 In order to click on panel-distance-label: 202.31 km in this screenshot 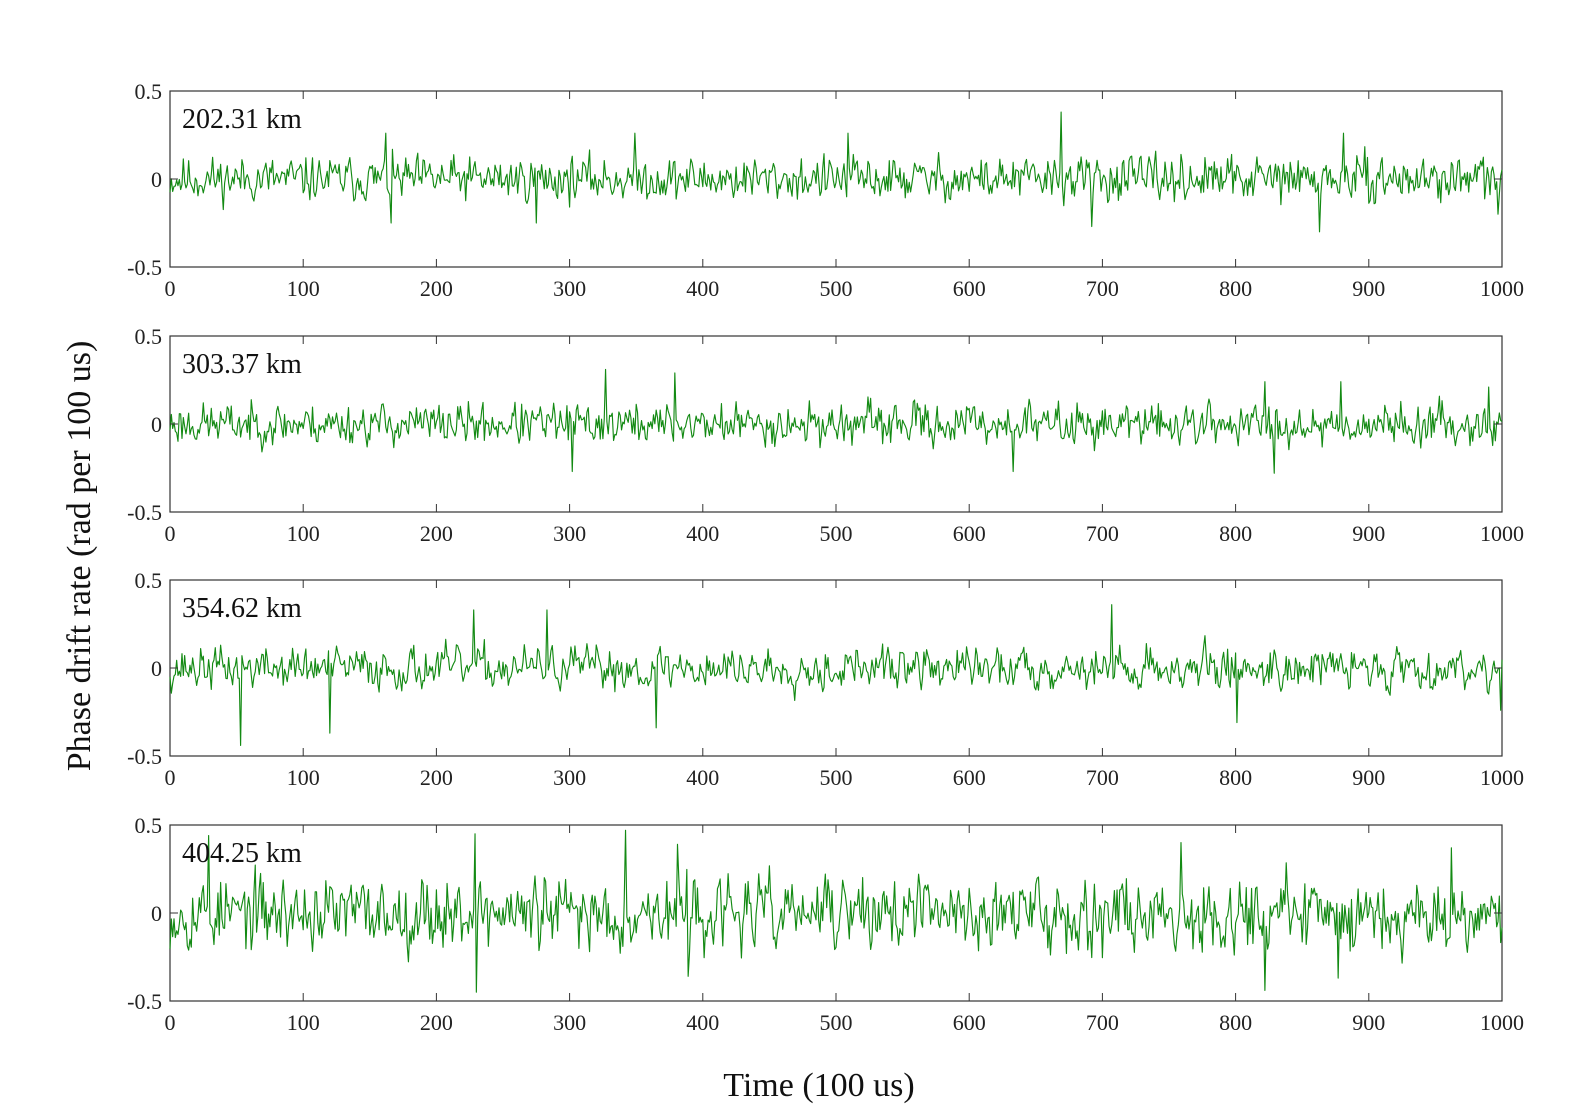, I will do `click(242, 119)`.